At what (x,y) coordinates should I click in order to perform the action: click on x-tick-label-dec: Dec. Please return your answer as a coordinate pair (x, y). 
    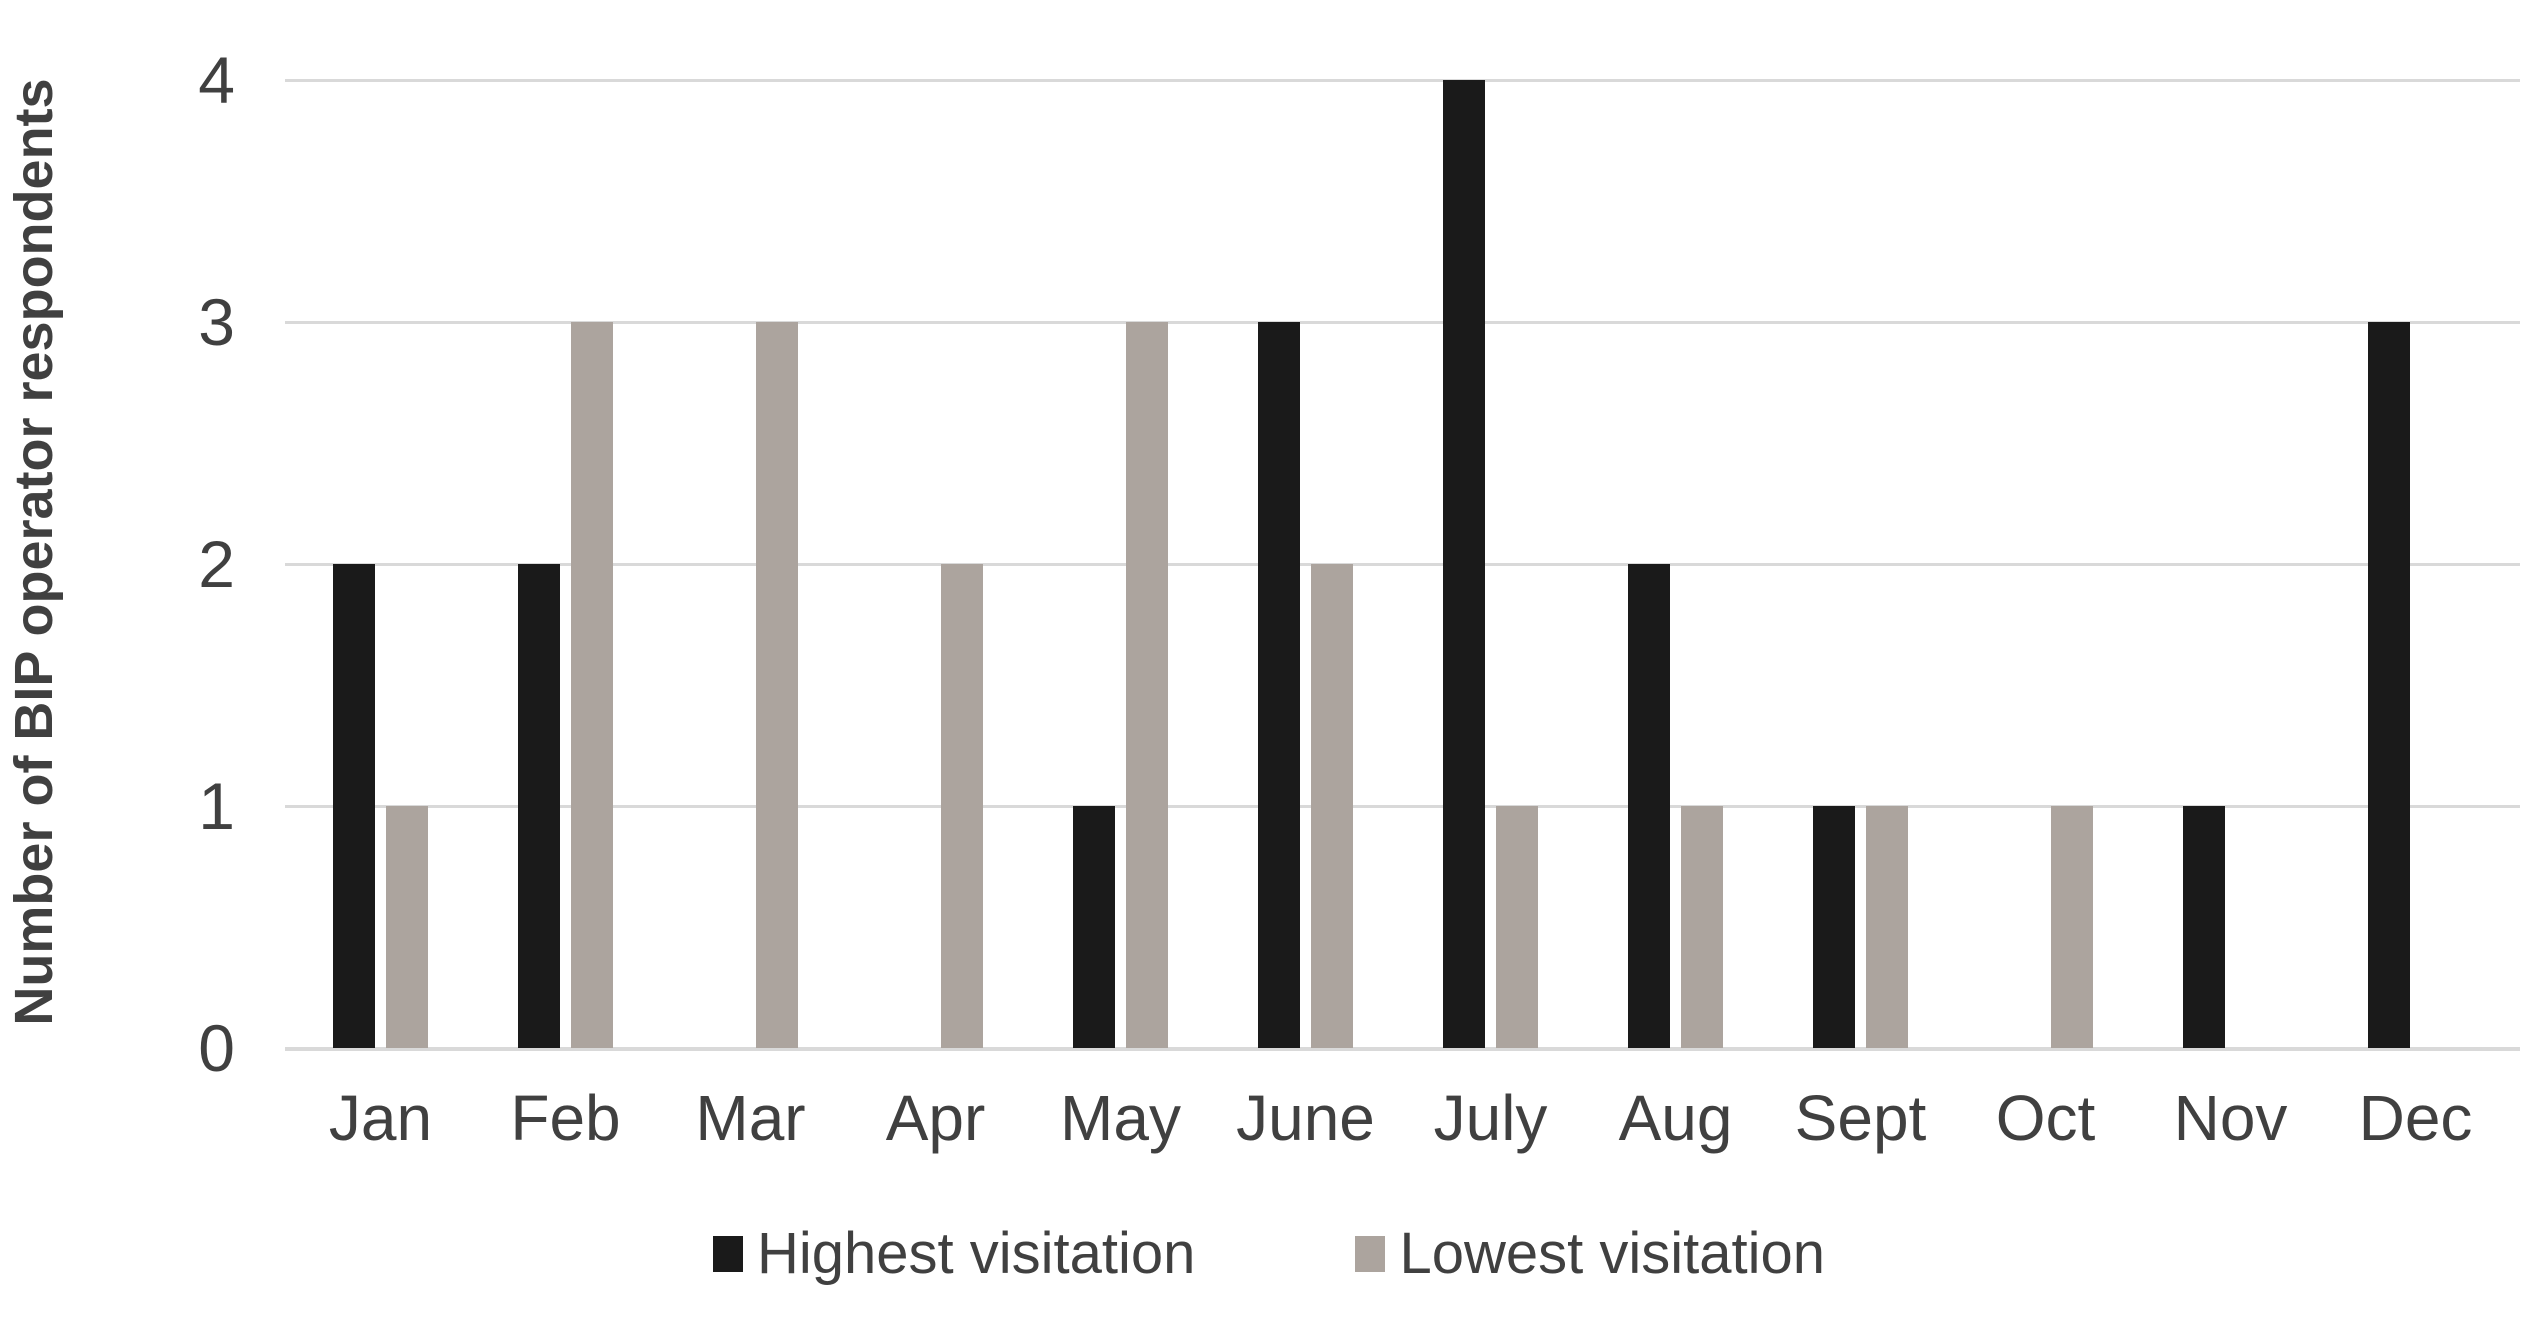
    Looking at the image, I should click on (2415, 1118).